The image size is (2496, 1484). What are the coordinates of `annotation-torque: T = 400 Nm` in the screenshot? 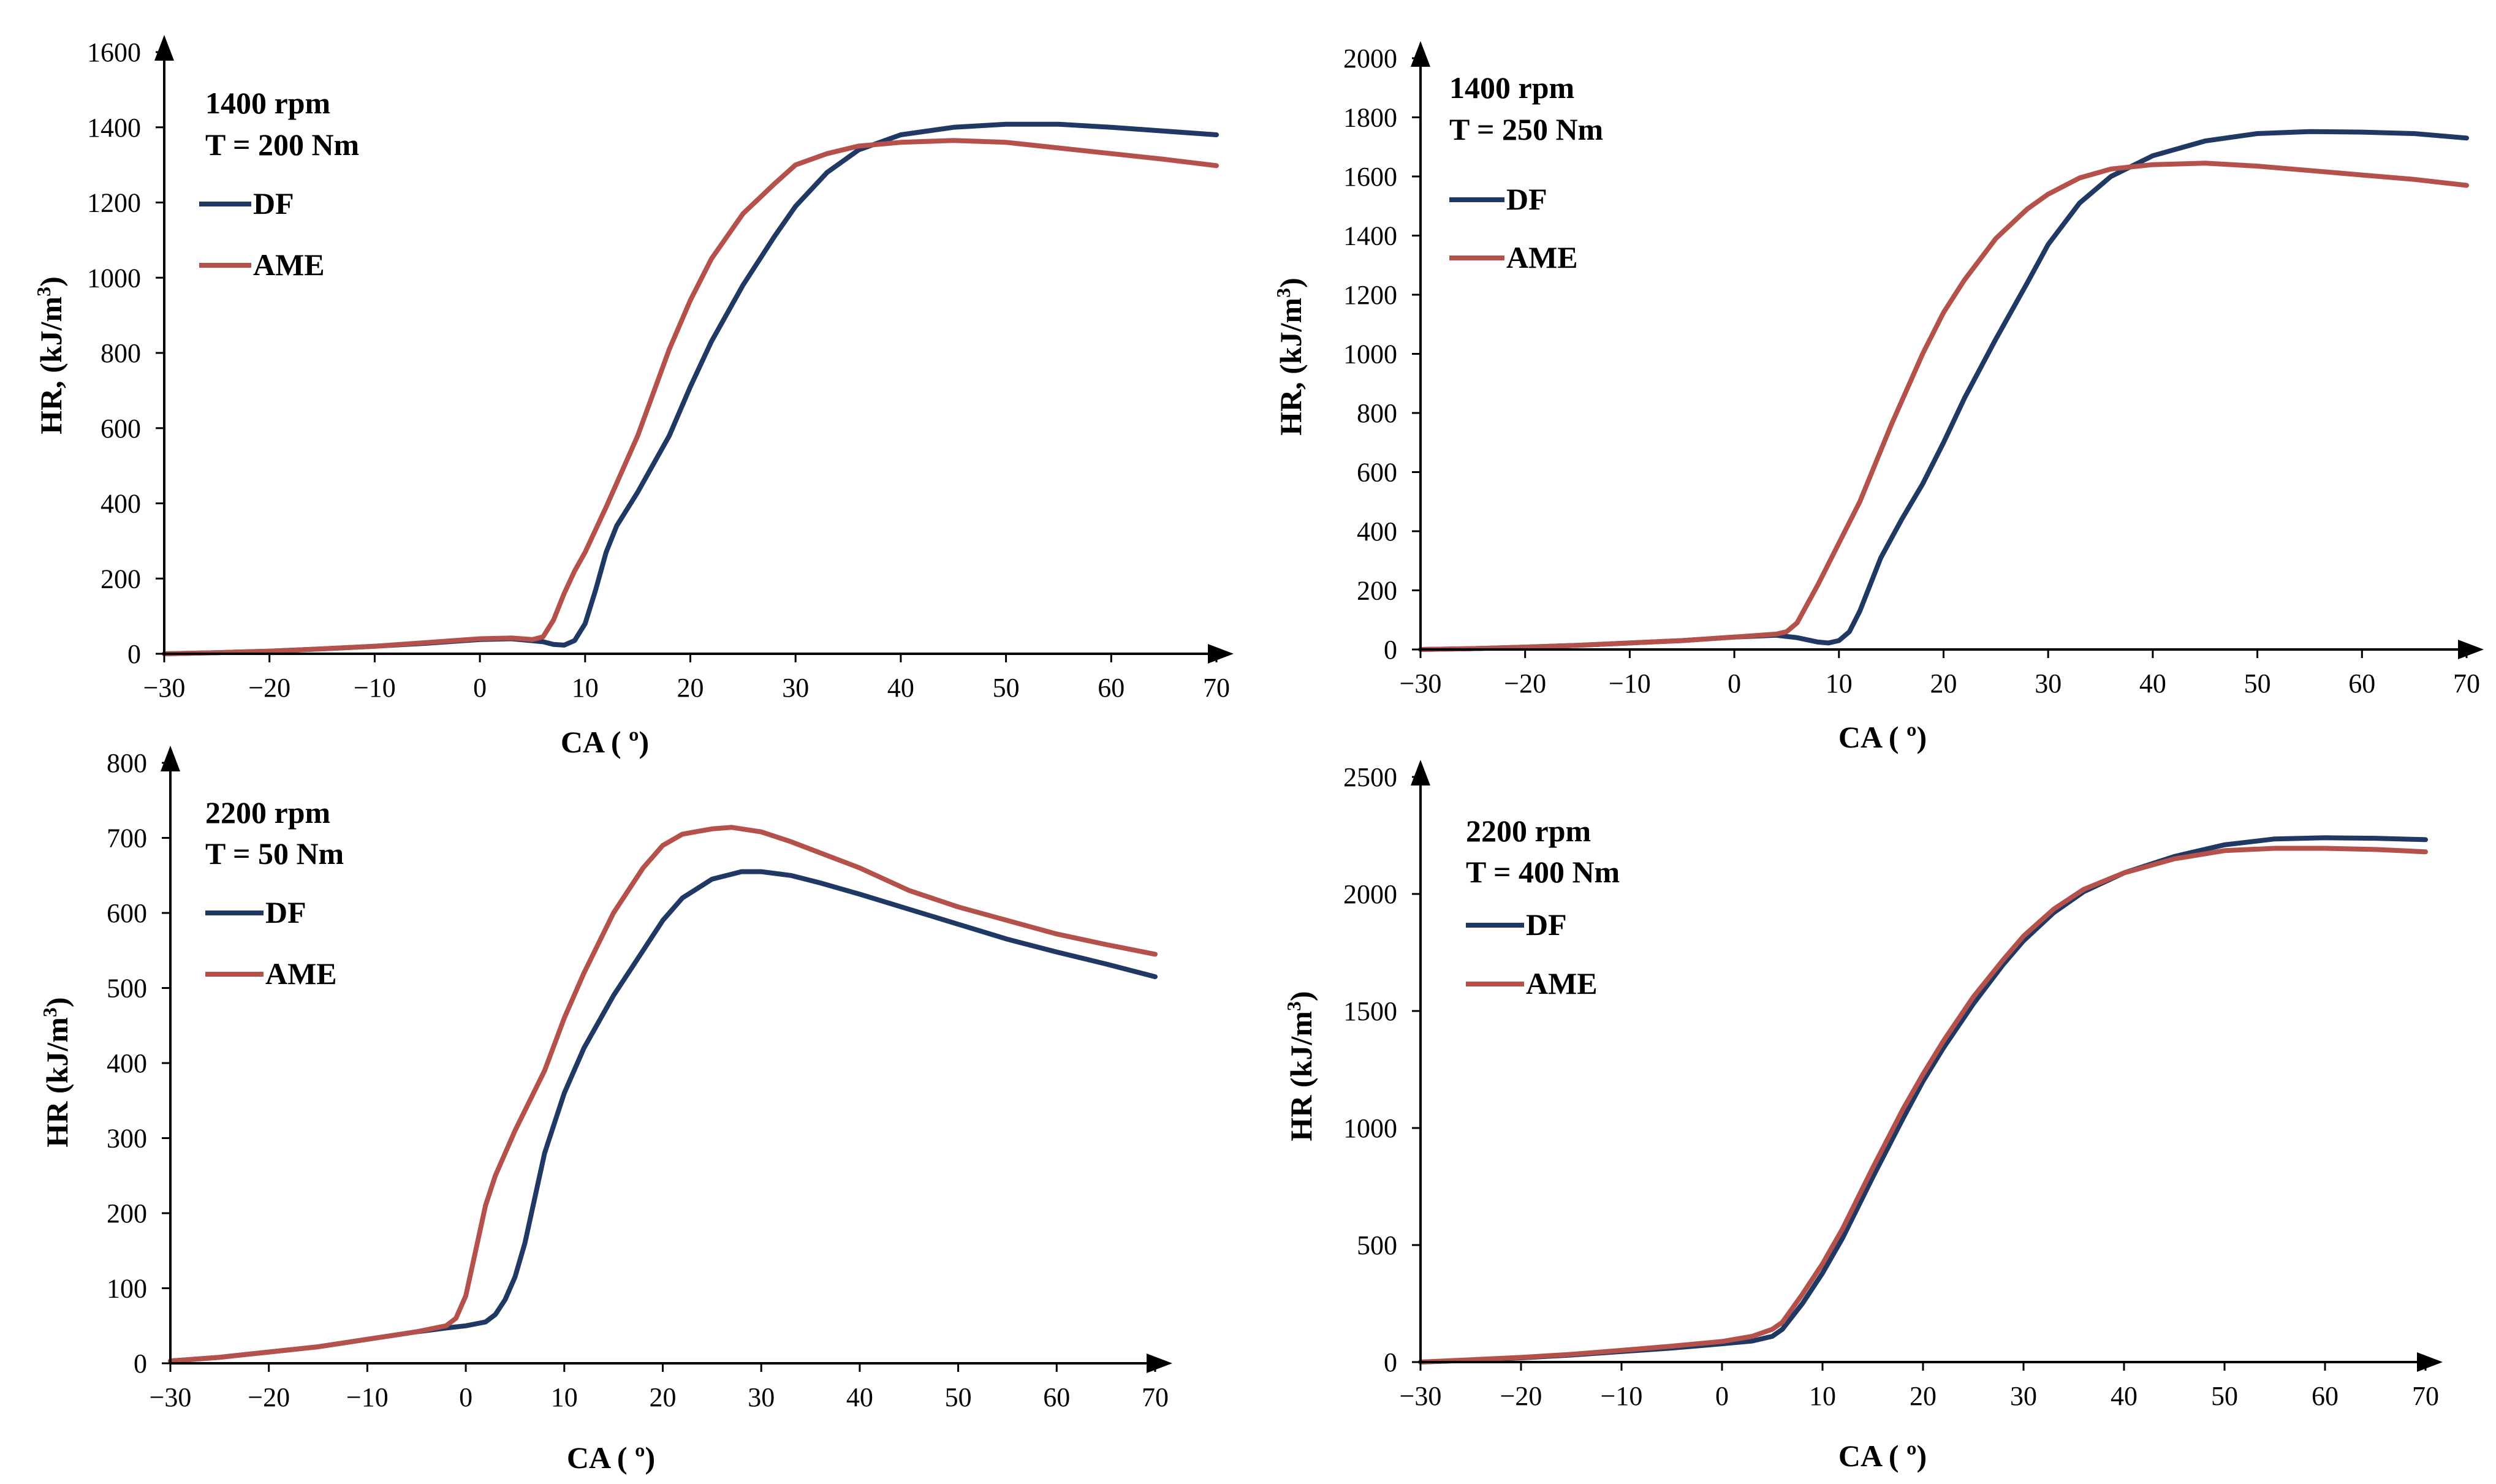 It's located at (1543, 872).